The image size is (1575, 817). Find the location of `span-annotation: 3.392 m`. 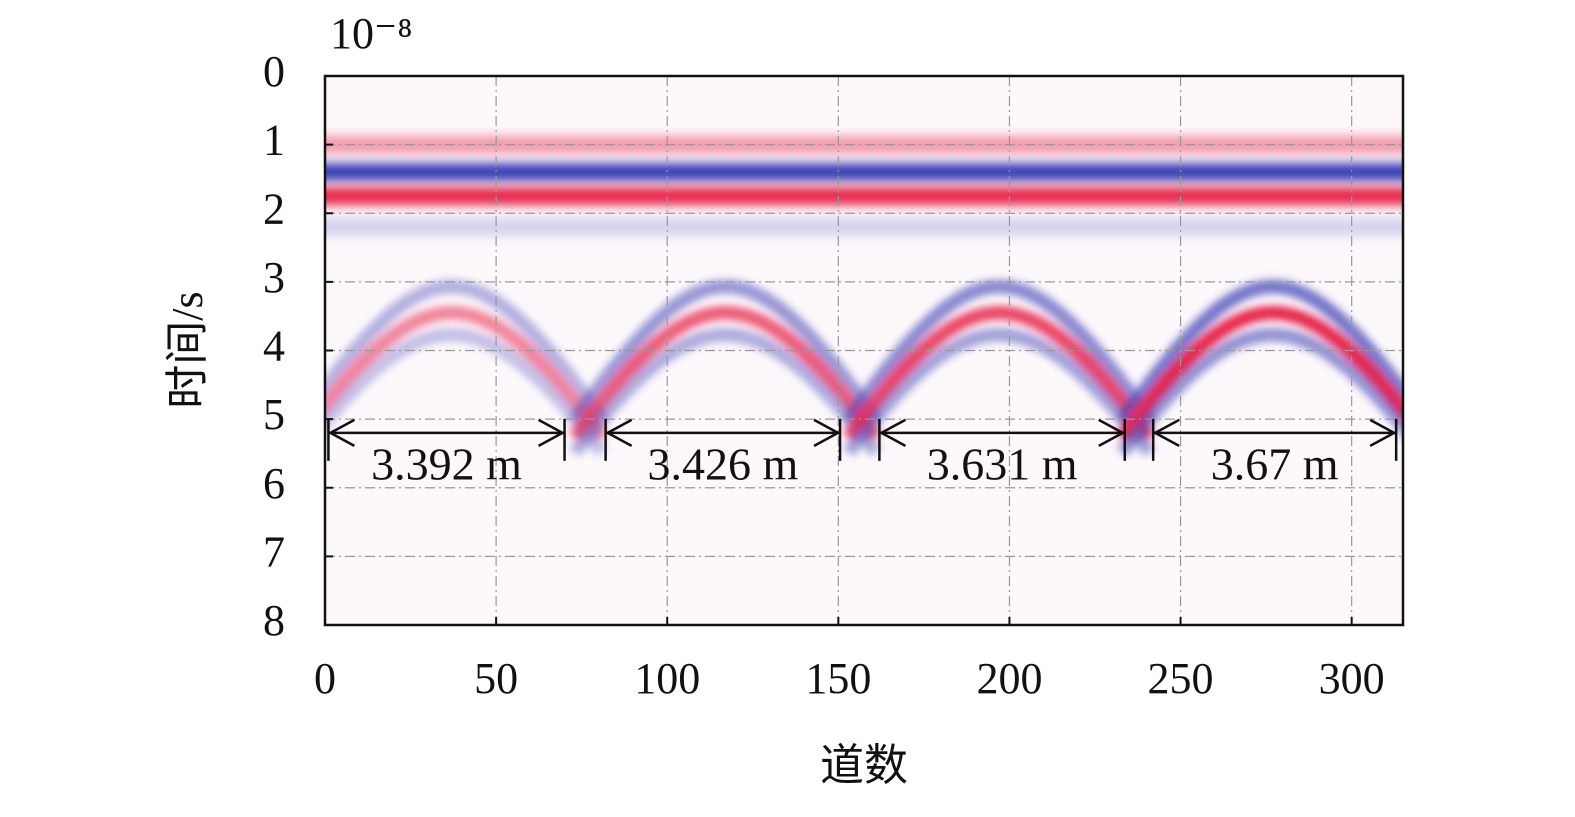

span-annotation: 3.392 m is located at coordinates (446, 453).